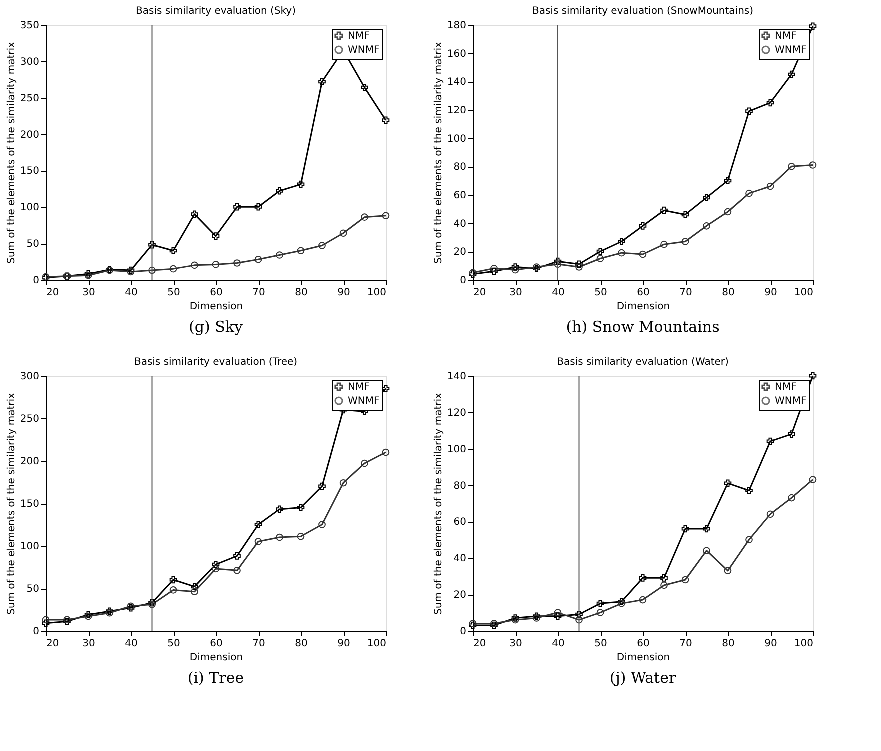 This screenshot has height=751, width=881. Describe the element at coordinates (30, 26) in the screenshot. I see `y-tick-label: 350` at that location.